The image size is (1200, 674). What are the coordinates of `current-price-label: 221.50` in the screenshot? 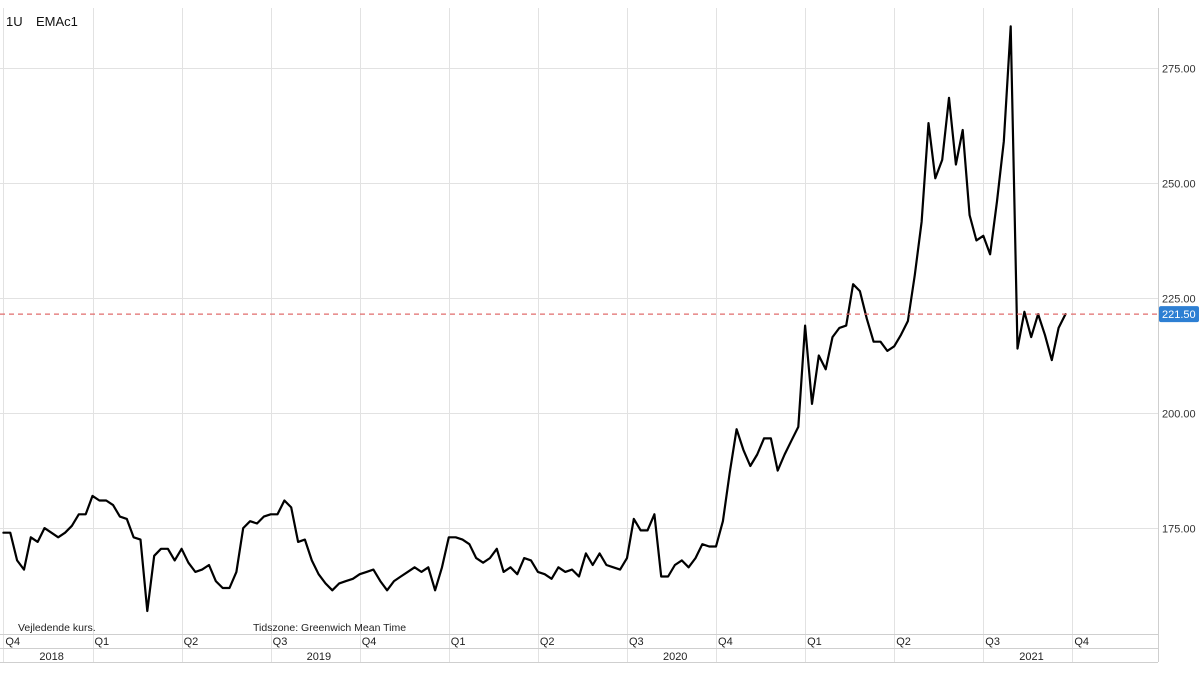 It's located at (1179, 315).